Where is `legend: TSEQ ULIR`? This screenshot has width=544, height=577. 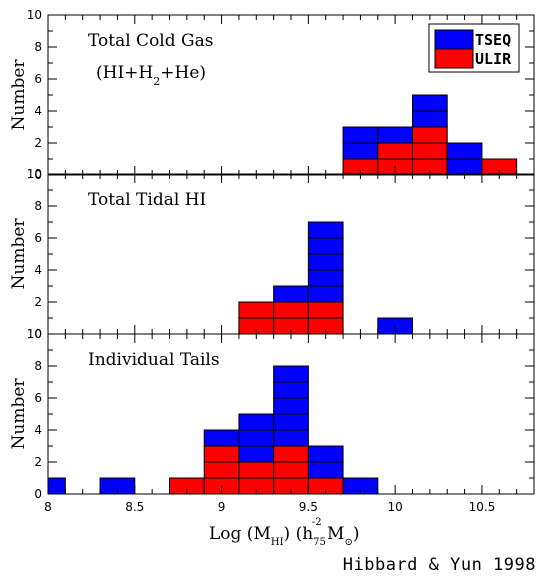 legend: TSEQ ULIR is located at coordinates (474, 48).